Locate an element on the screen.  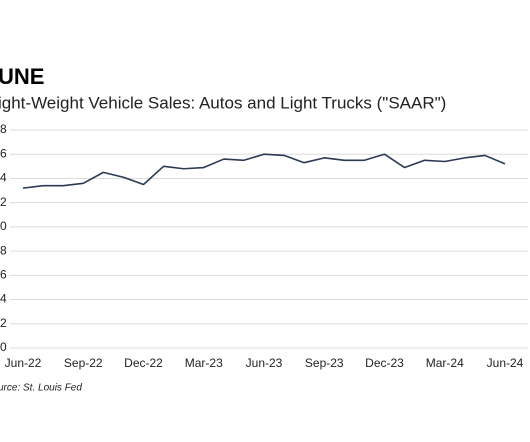
series-line is located at coordinates (264, 171).